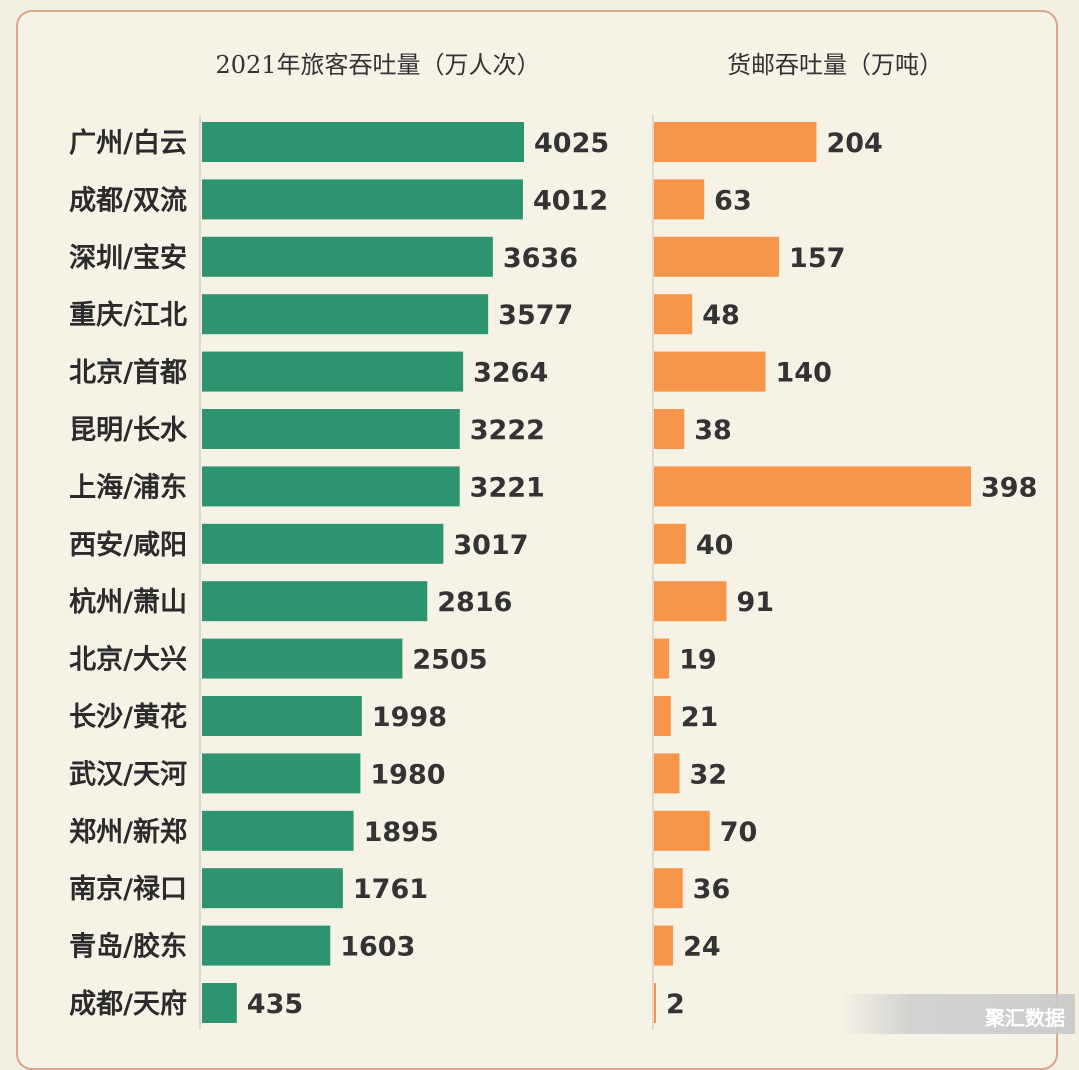  What do you see at coordinates (835, 65) in the screenshot?
I see `cargo-panel-title: 货邮吞吐量（万吨）` at bounding box center [835, 65].